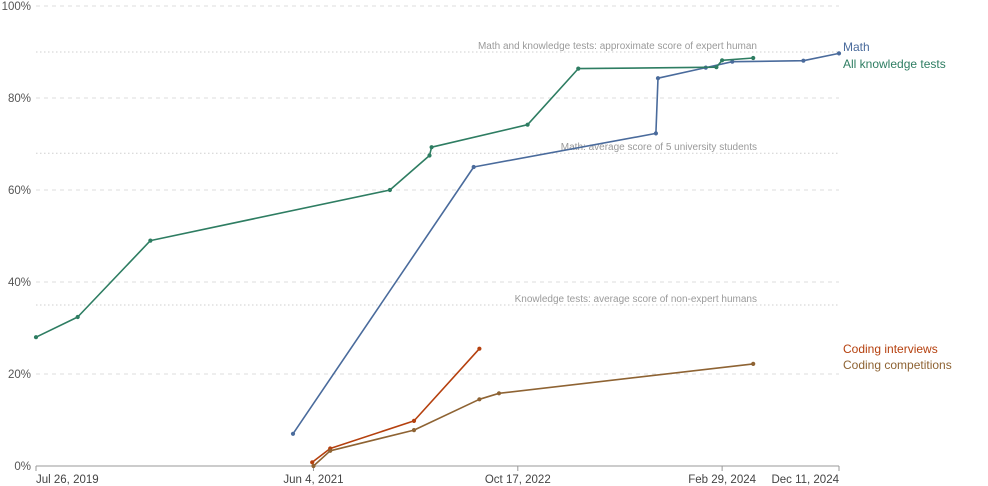  Describe the element at coordinates (805, 480) in the screenshot. I see `x-tick-label: Dec 11, 2024` at that location.